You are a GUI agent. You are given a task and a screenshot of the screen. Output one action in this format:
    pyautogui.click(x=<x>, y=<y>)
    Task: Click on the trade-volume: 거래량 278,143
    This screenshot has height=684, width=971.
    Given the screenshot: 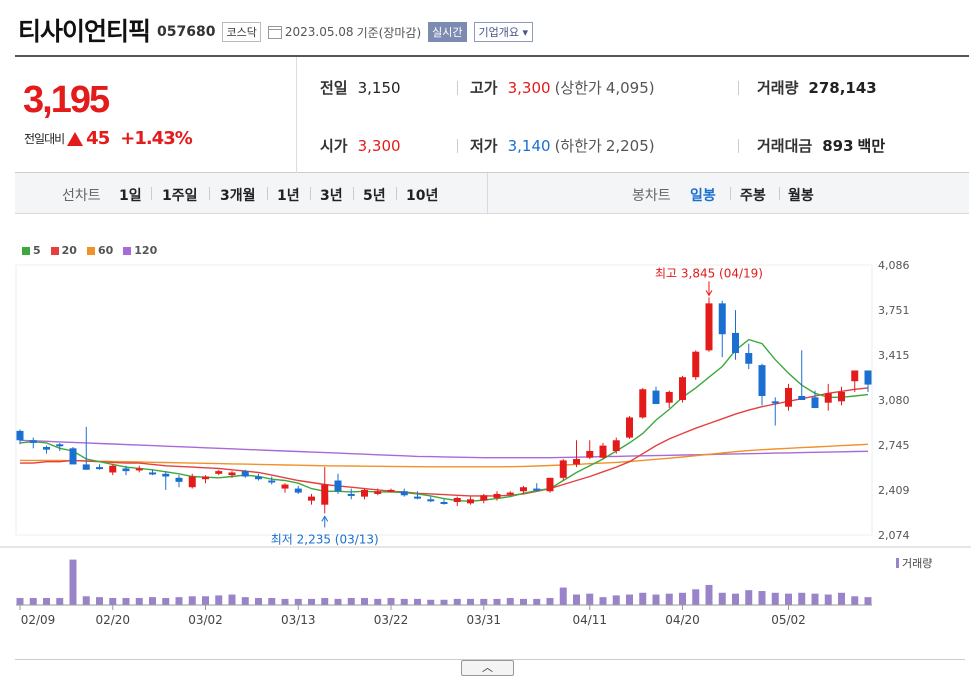 What is the action you would take?
    pyautogui.click(x=817, y=87)
    